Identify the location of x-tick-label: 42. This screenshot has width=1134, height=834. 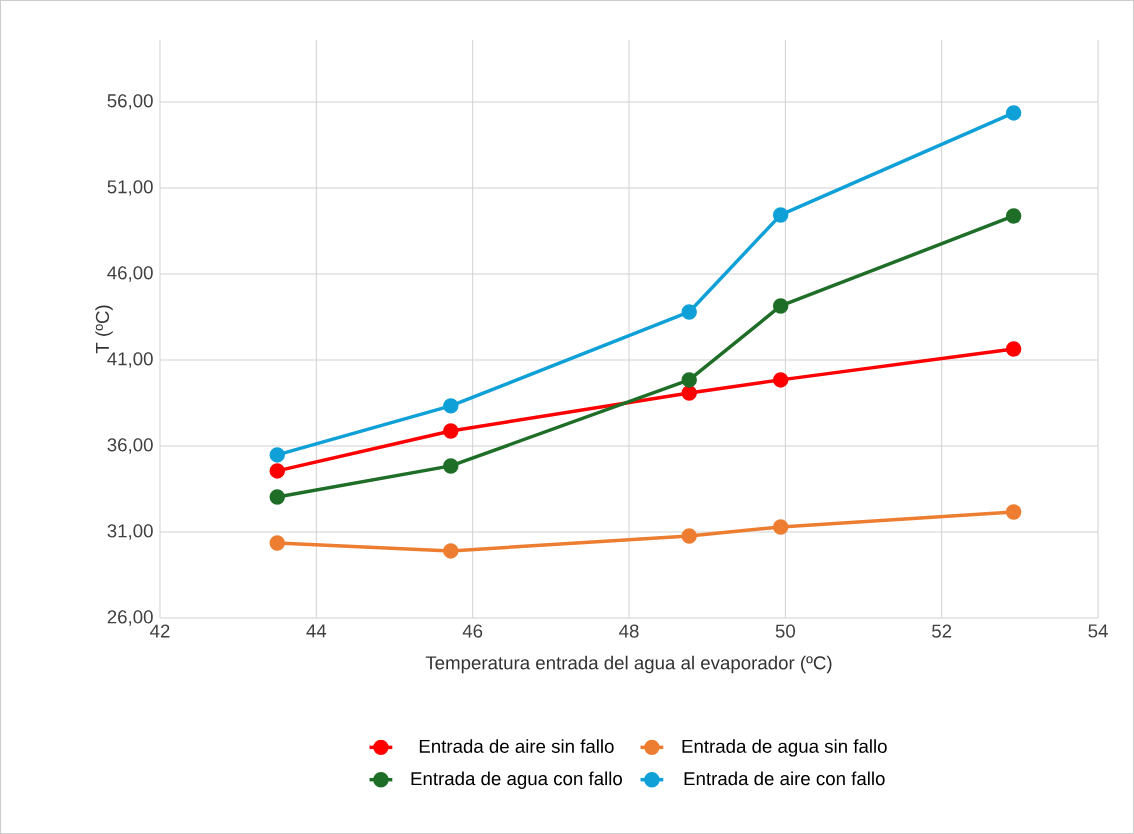
(160, 631).